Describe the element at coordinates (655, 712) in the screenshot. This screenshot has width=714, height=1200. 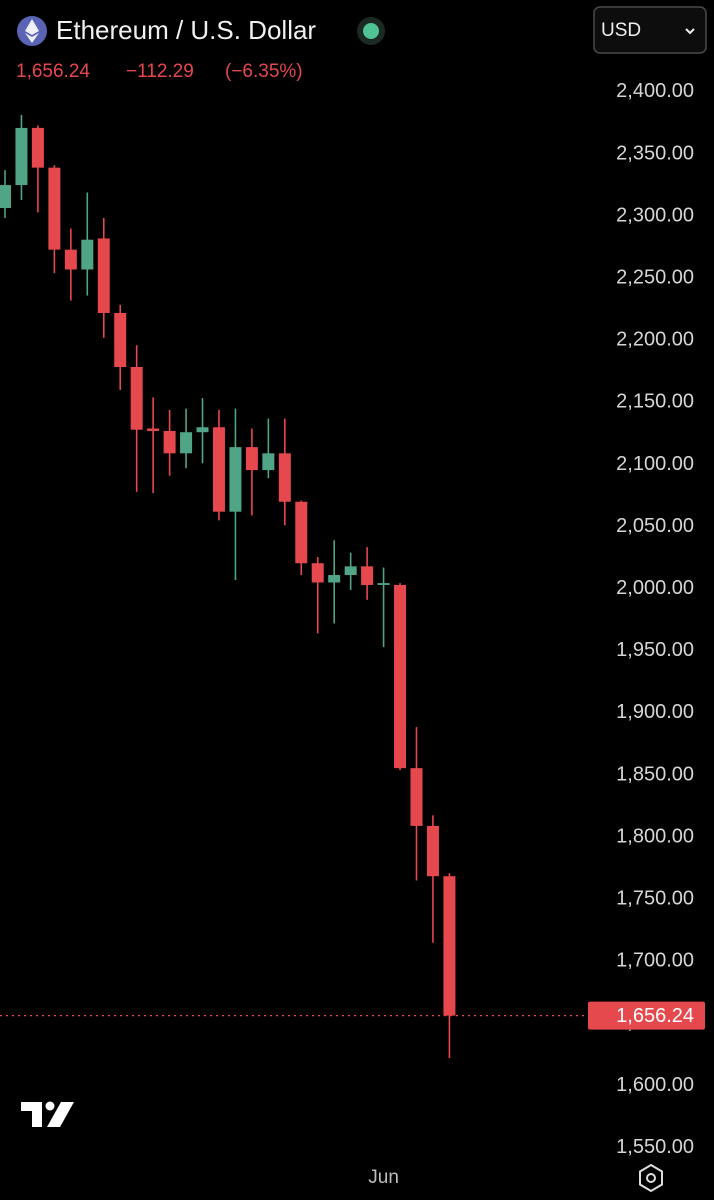
I see `y-tick-label: 1,900.00` at that location.